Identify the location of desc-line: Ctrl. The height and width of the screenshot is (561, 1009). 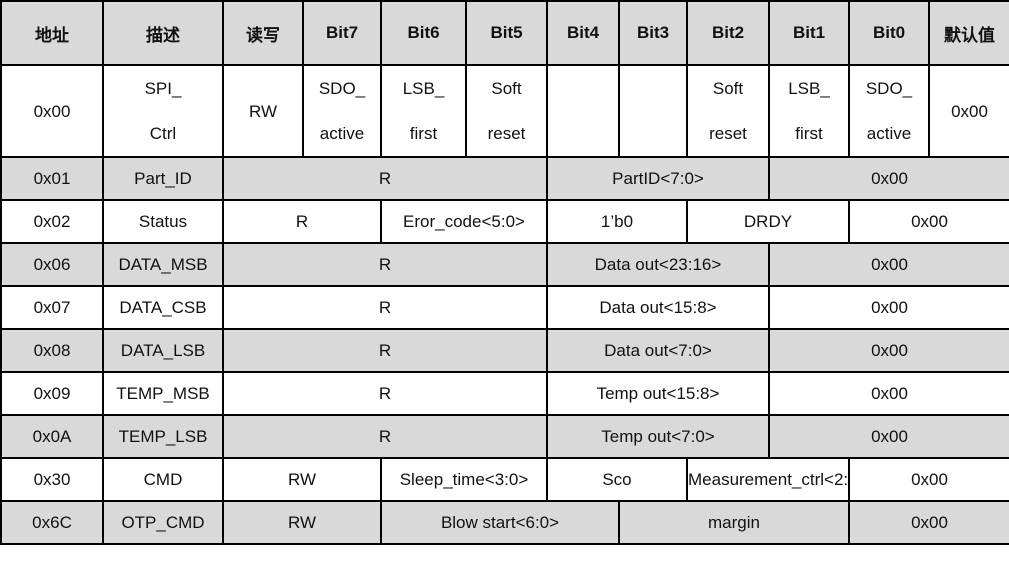
(163, 133).